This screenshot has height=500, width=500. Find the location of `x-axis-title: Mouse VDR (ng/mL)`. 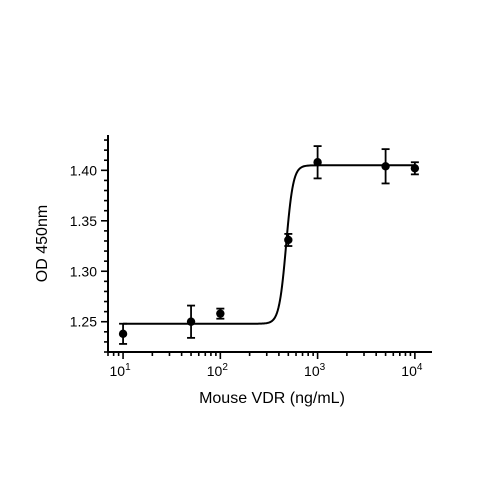

x-axis-title: Mouse VDR (ng/mL) is located at coordinates (272, 398).